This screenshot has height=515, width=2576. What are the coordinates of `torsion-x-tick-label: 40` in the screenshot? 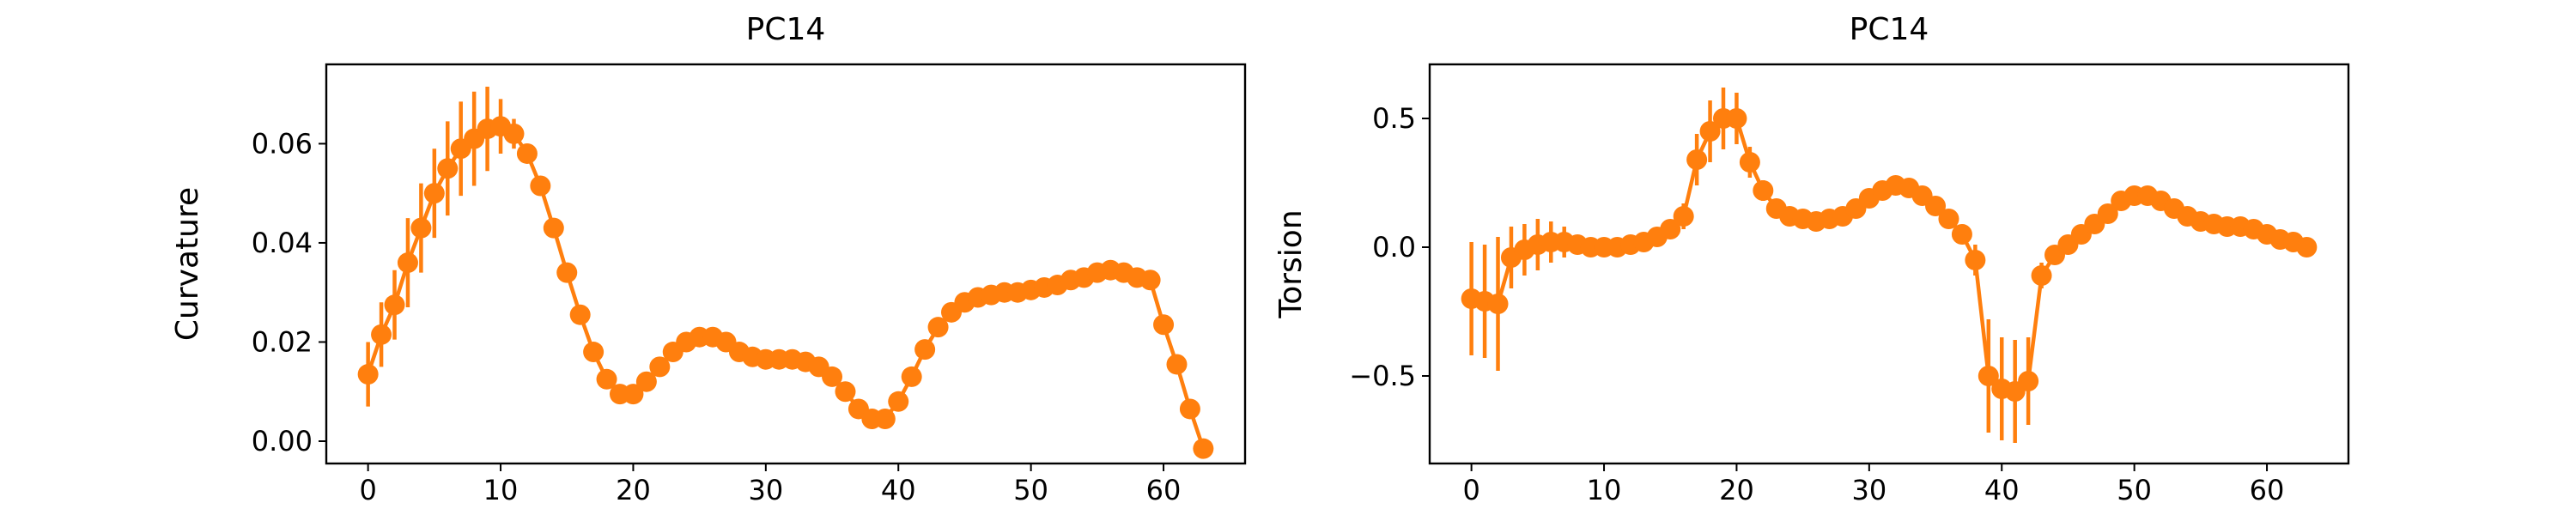 It's located at (2002, 490).